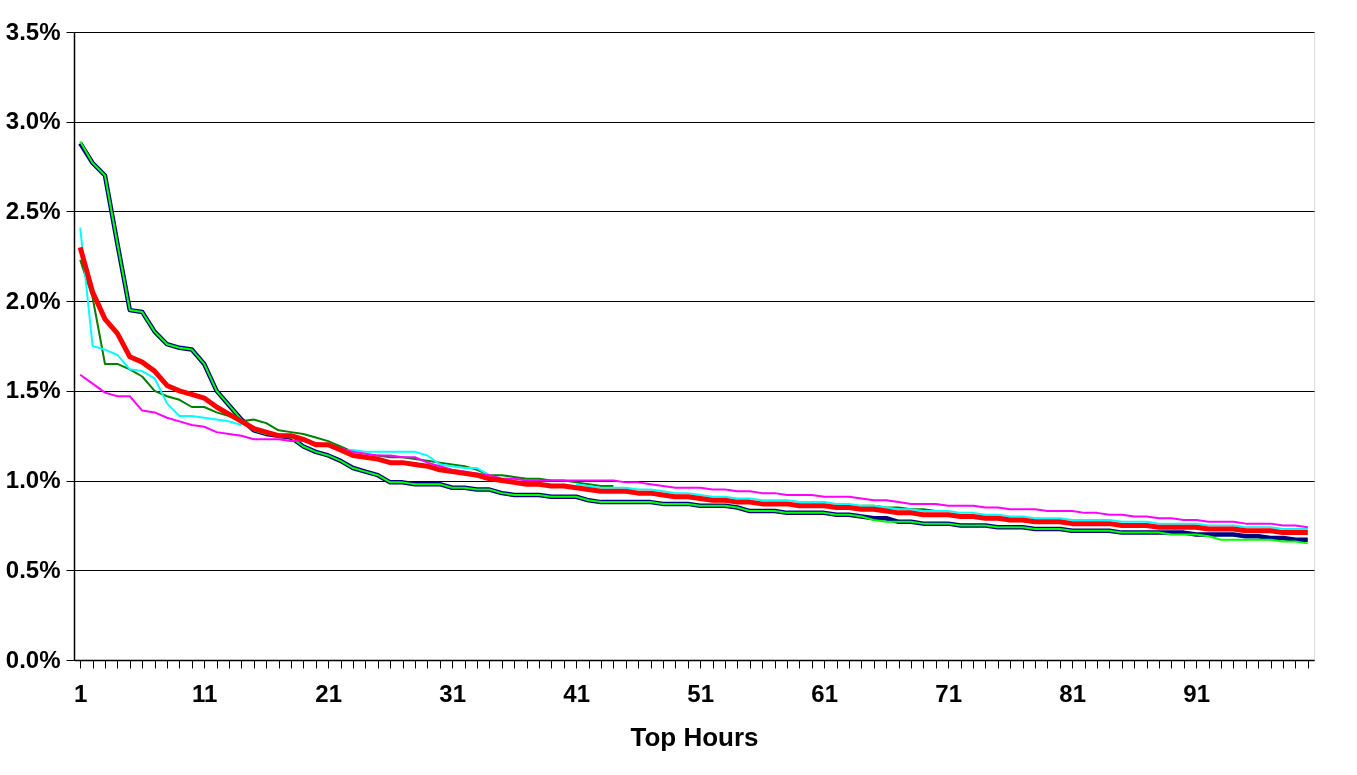 This screenshot has width=1357, height=775. Describe the element at coordinates (33, 569) in the screenshot. I see `y-tick-label: 0.5%` at that location.